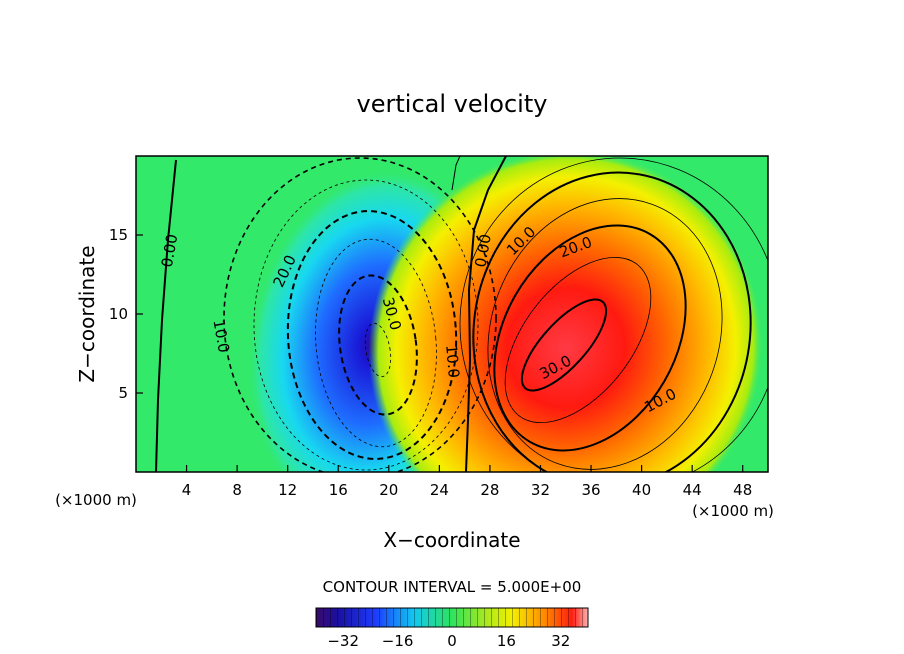 Image resolution: width=904 pixels, height=654 pixels. Describe the element at coordinates (451, 540) in the screenshot. I see `x-axis-label: X−coordinate` at that location.